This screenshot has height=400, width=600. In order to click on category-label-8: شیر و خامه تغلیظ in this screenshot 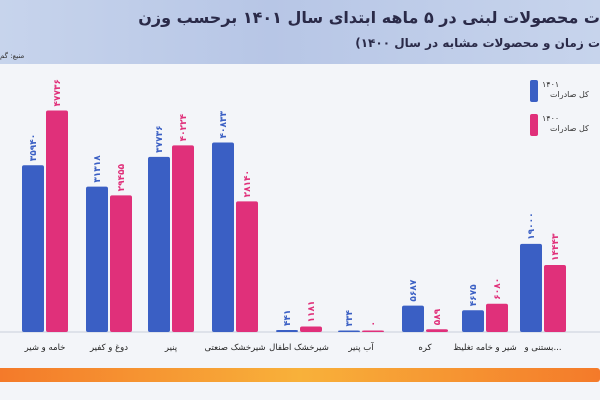, I will do `click(484, 348)`.